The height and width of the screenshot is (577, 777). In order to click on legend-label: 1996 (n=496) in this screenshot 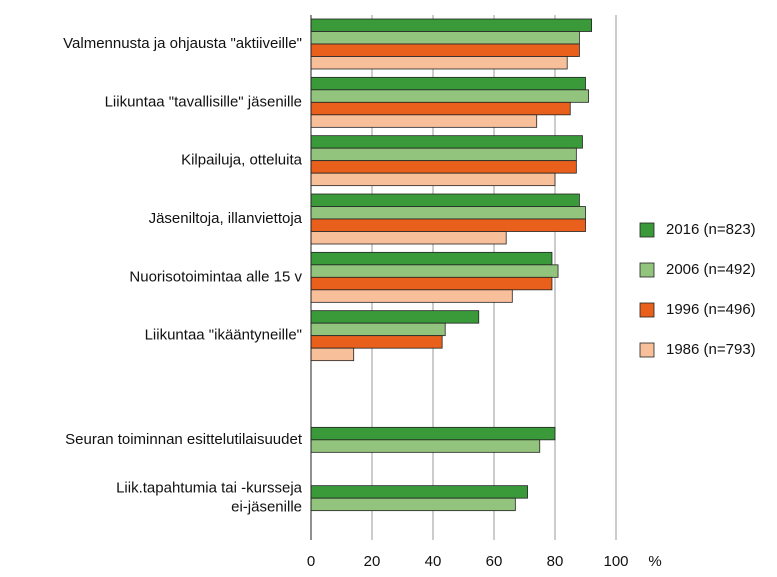, I will do `click(711, 309)`.